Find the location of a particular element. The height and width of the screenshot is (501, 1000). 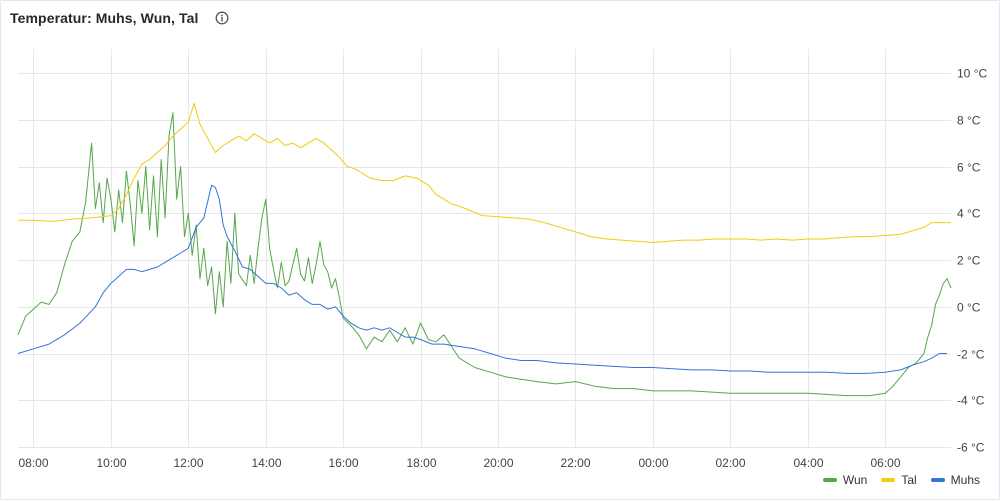

x-tick-label: 08:00 is located at coordinates (33, 463).